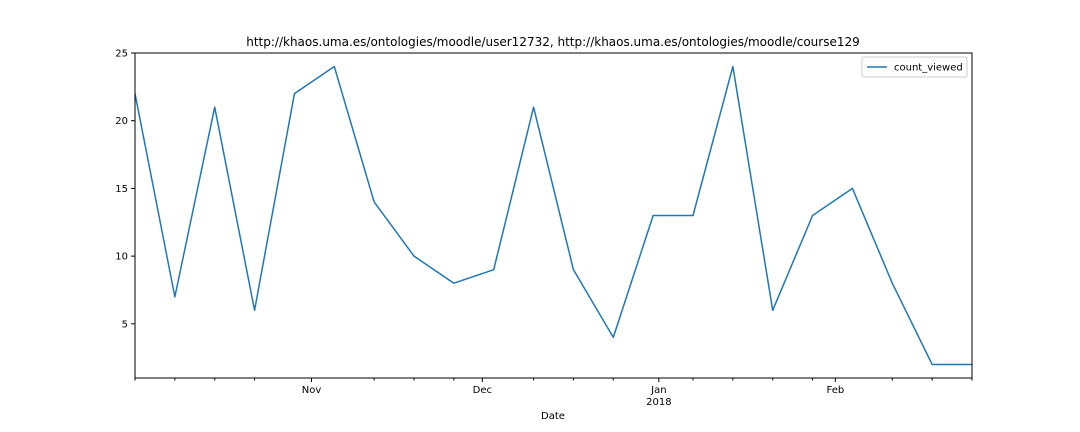 This screenshot has height=432, width=1080. I want to click on x-axis-label: Date, so click(553, 416).